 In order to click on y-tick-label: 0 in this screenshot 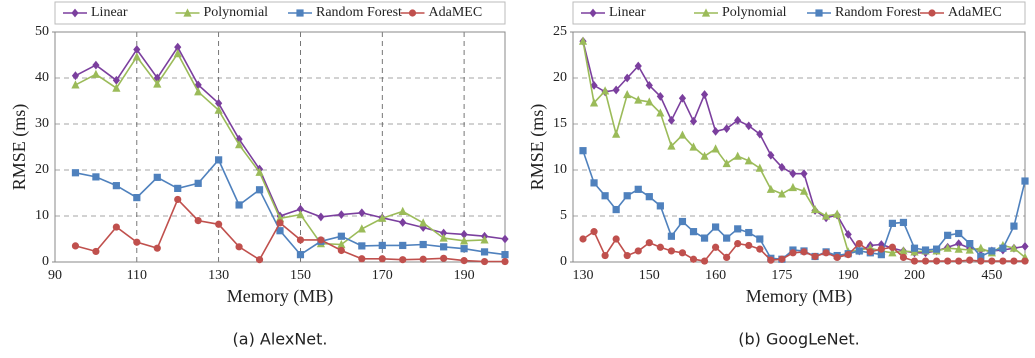, I will do `click(563, 261)`.